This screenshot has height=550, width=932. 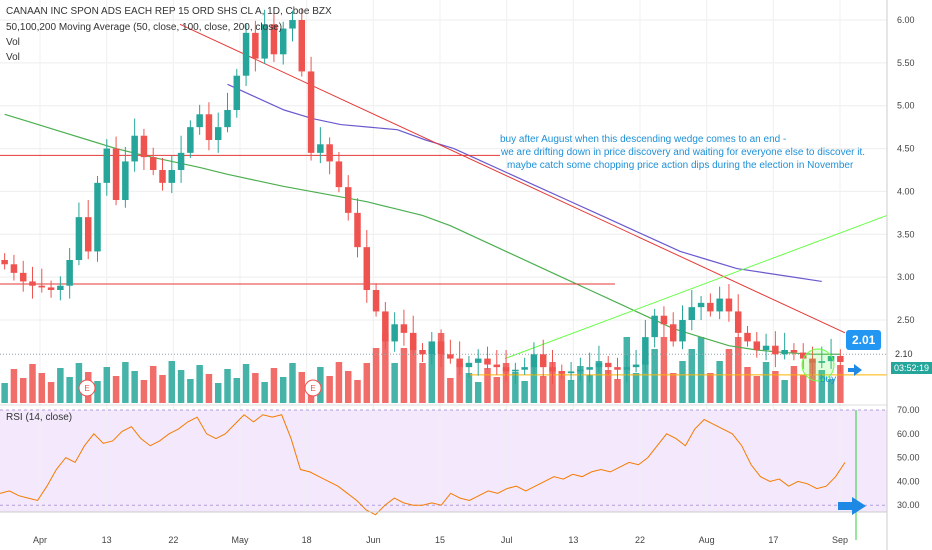 I want to click on earnings-icon, so click(x=87, y=388).